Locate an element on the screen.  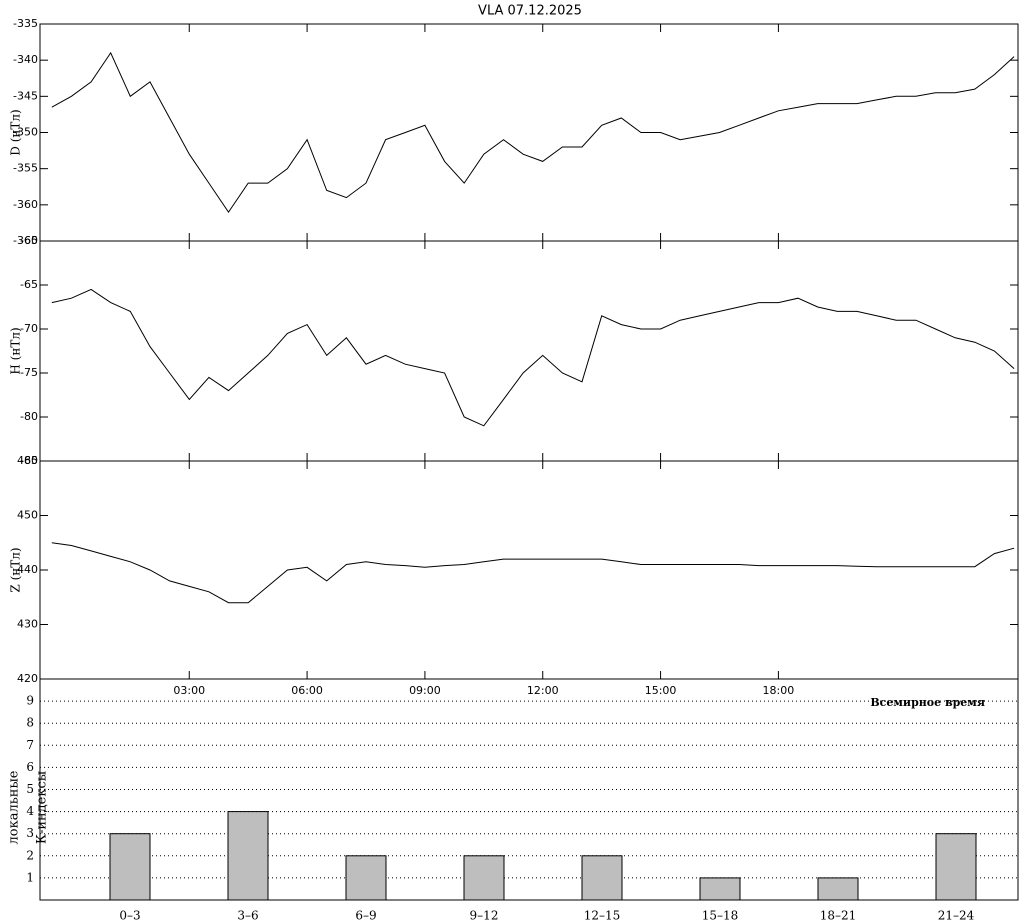
y-axis-label: D (нТл) is located at coordinates (16, 132).